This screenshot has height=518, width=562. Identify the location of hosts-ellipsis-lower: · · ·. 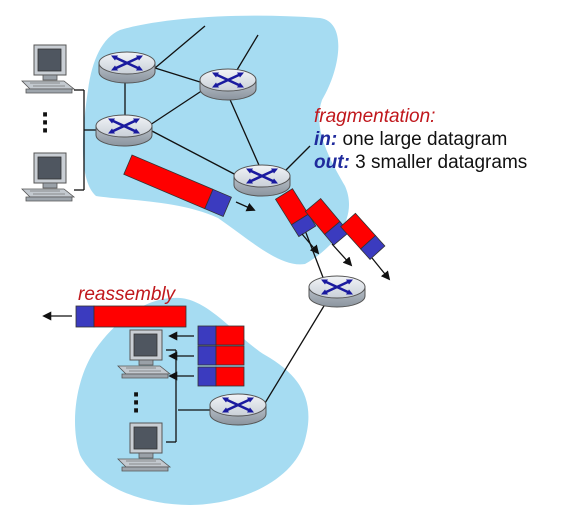
(136, 403).